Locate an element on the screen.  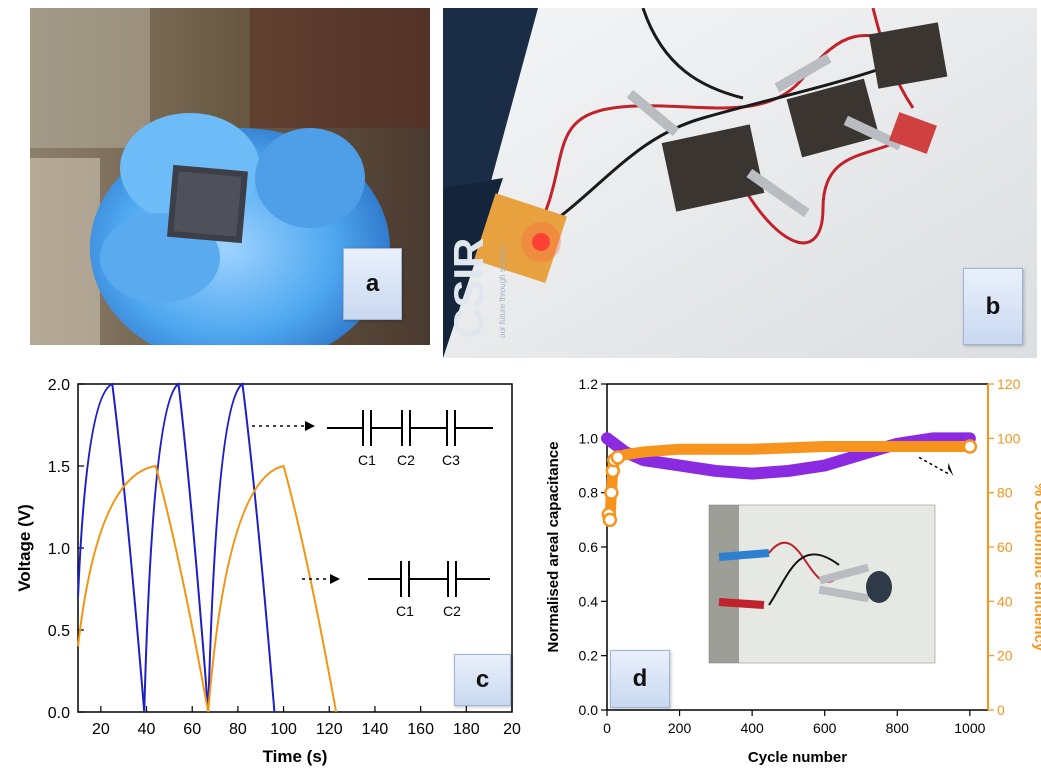
panel-c-label: c is located at coordinates (482, 680).